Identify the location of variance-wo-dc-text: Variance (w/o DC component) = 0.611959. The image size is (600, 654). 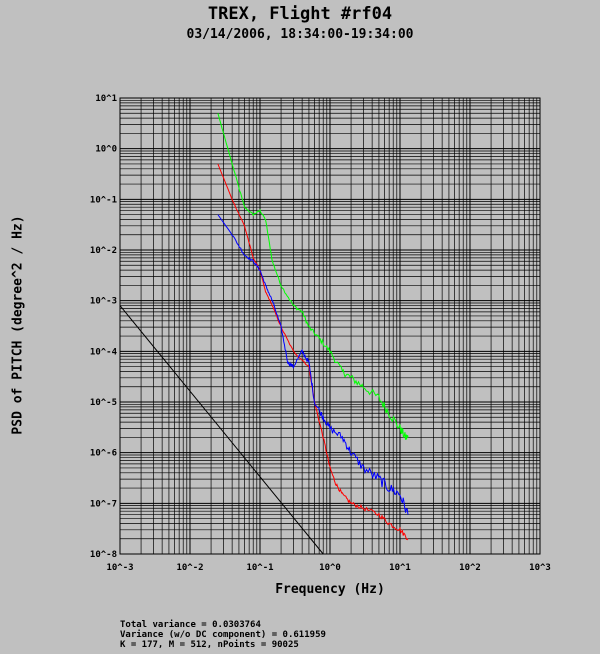
(223, 635).